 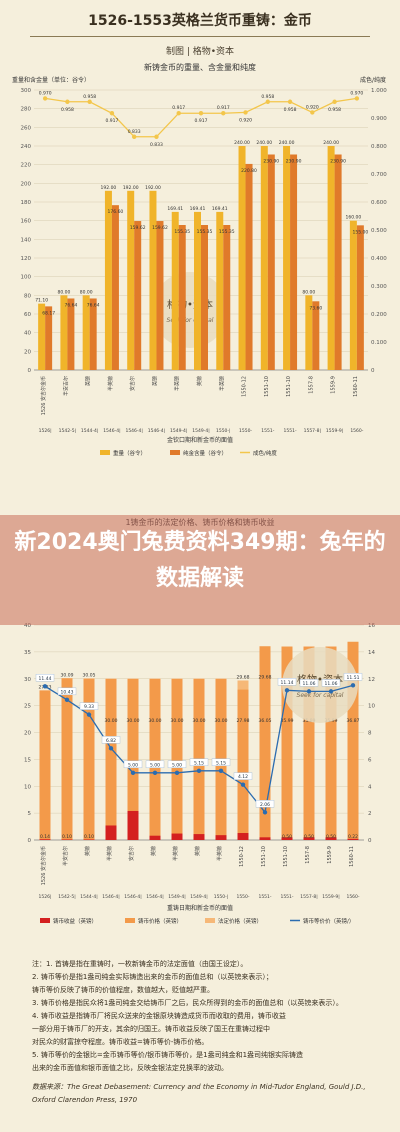 What do you see at coordinates (286, 897) in the screenshot?
I see `x-date-label: 1551-` at bounding box center [286, 897].